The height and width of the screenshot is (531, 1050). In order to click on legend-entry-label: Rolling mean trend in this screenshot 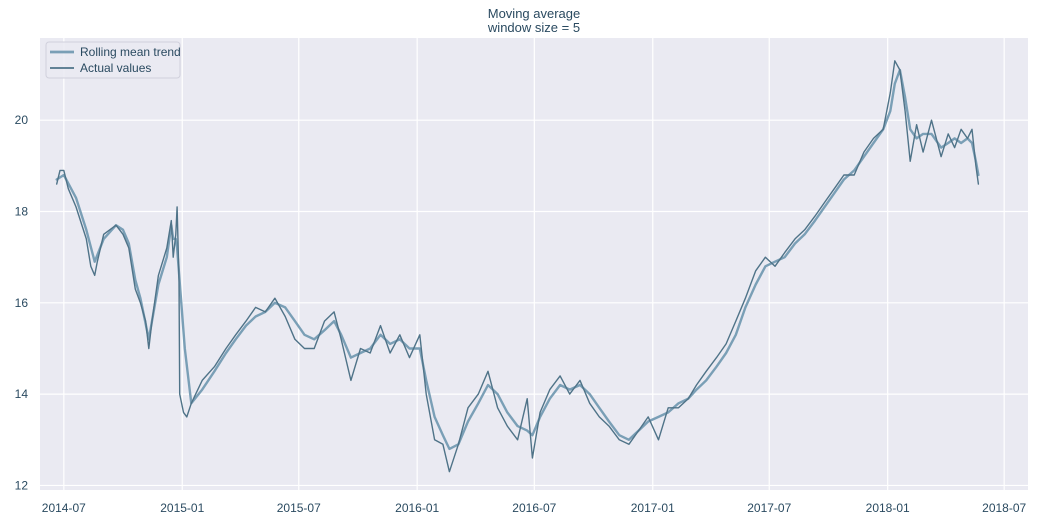, I will do `click(130, 52)`.